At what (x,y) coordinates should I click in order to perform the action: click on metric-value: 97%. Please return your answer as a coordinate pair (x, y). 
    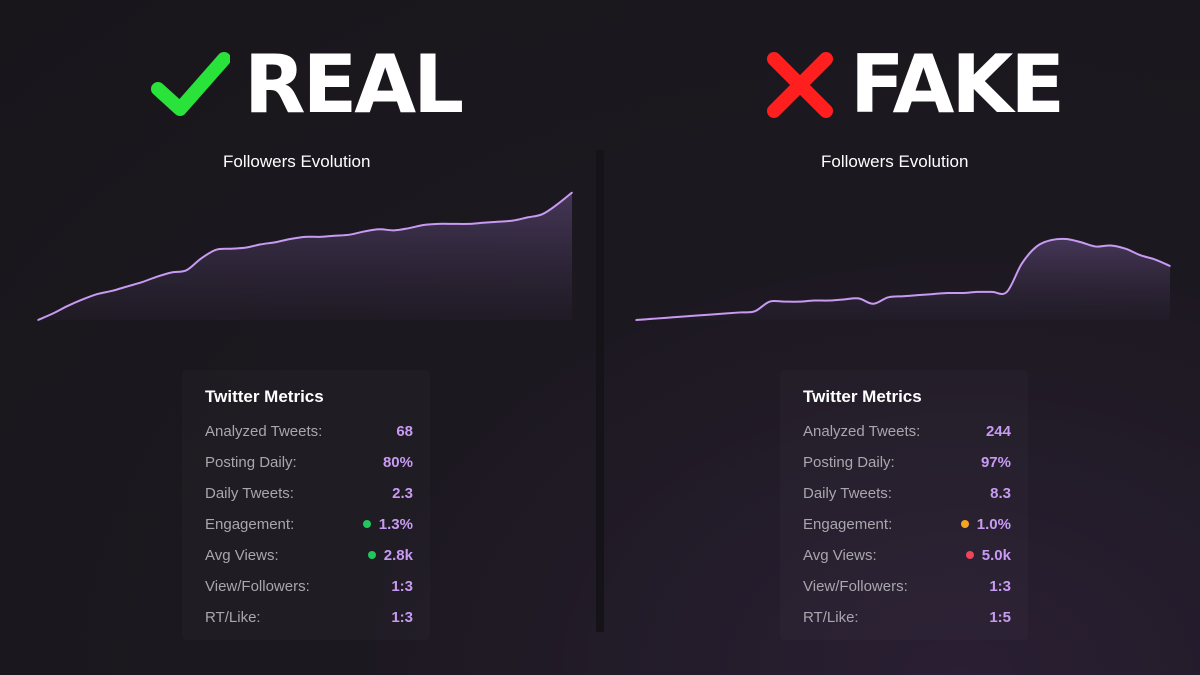
    Looking at the image, I should click on (995, 462).